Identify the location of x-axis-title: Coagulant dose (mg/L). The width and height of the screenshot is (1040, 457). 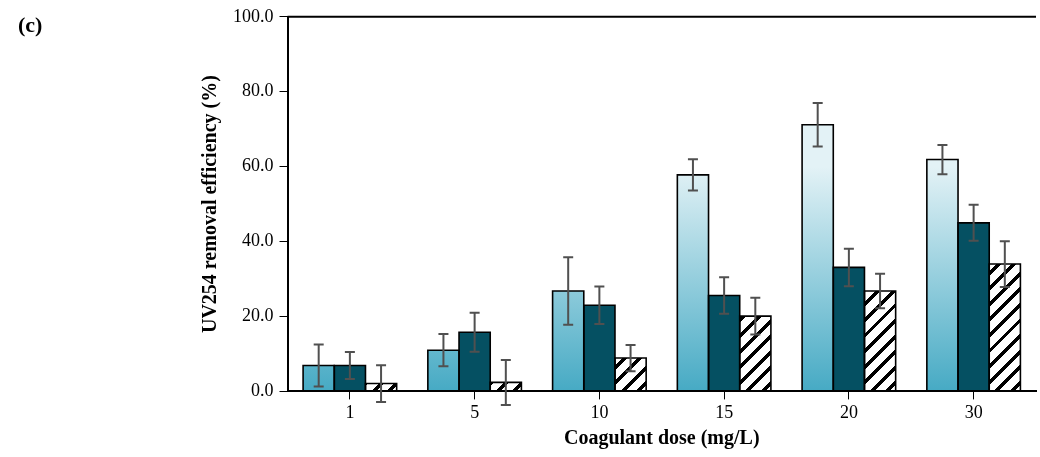
(661, 438).